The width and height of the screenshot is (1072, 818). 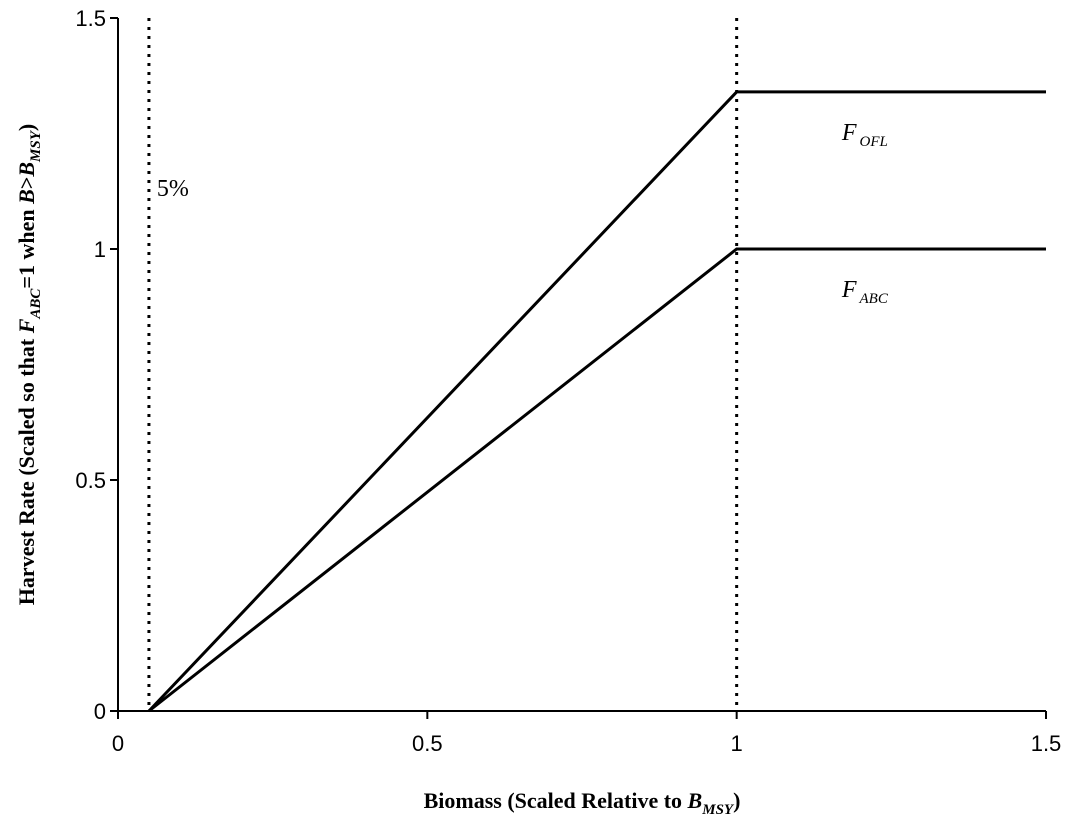 What do you see at coordinates (26, 326) in the screenshot?
I see `axis-label-part: F` at bounding box center [26, 326].